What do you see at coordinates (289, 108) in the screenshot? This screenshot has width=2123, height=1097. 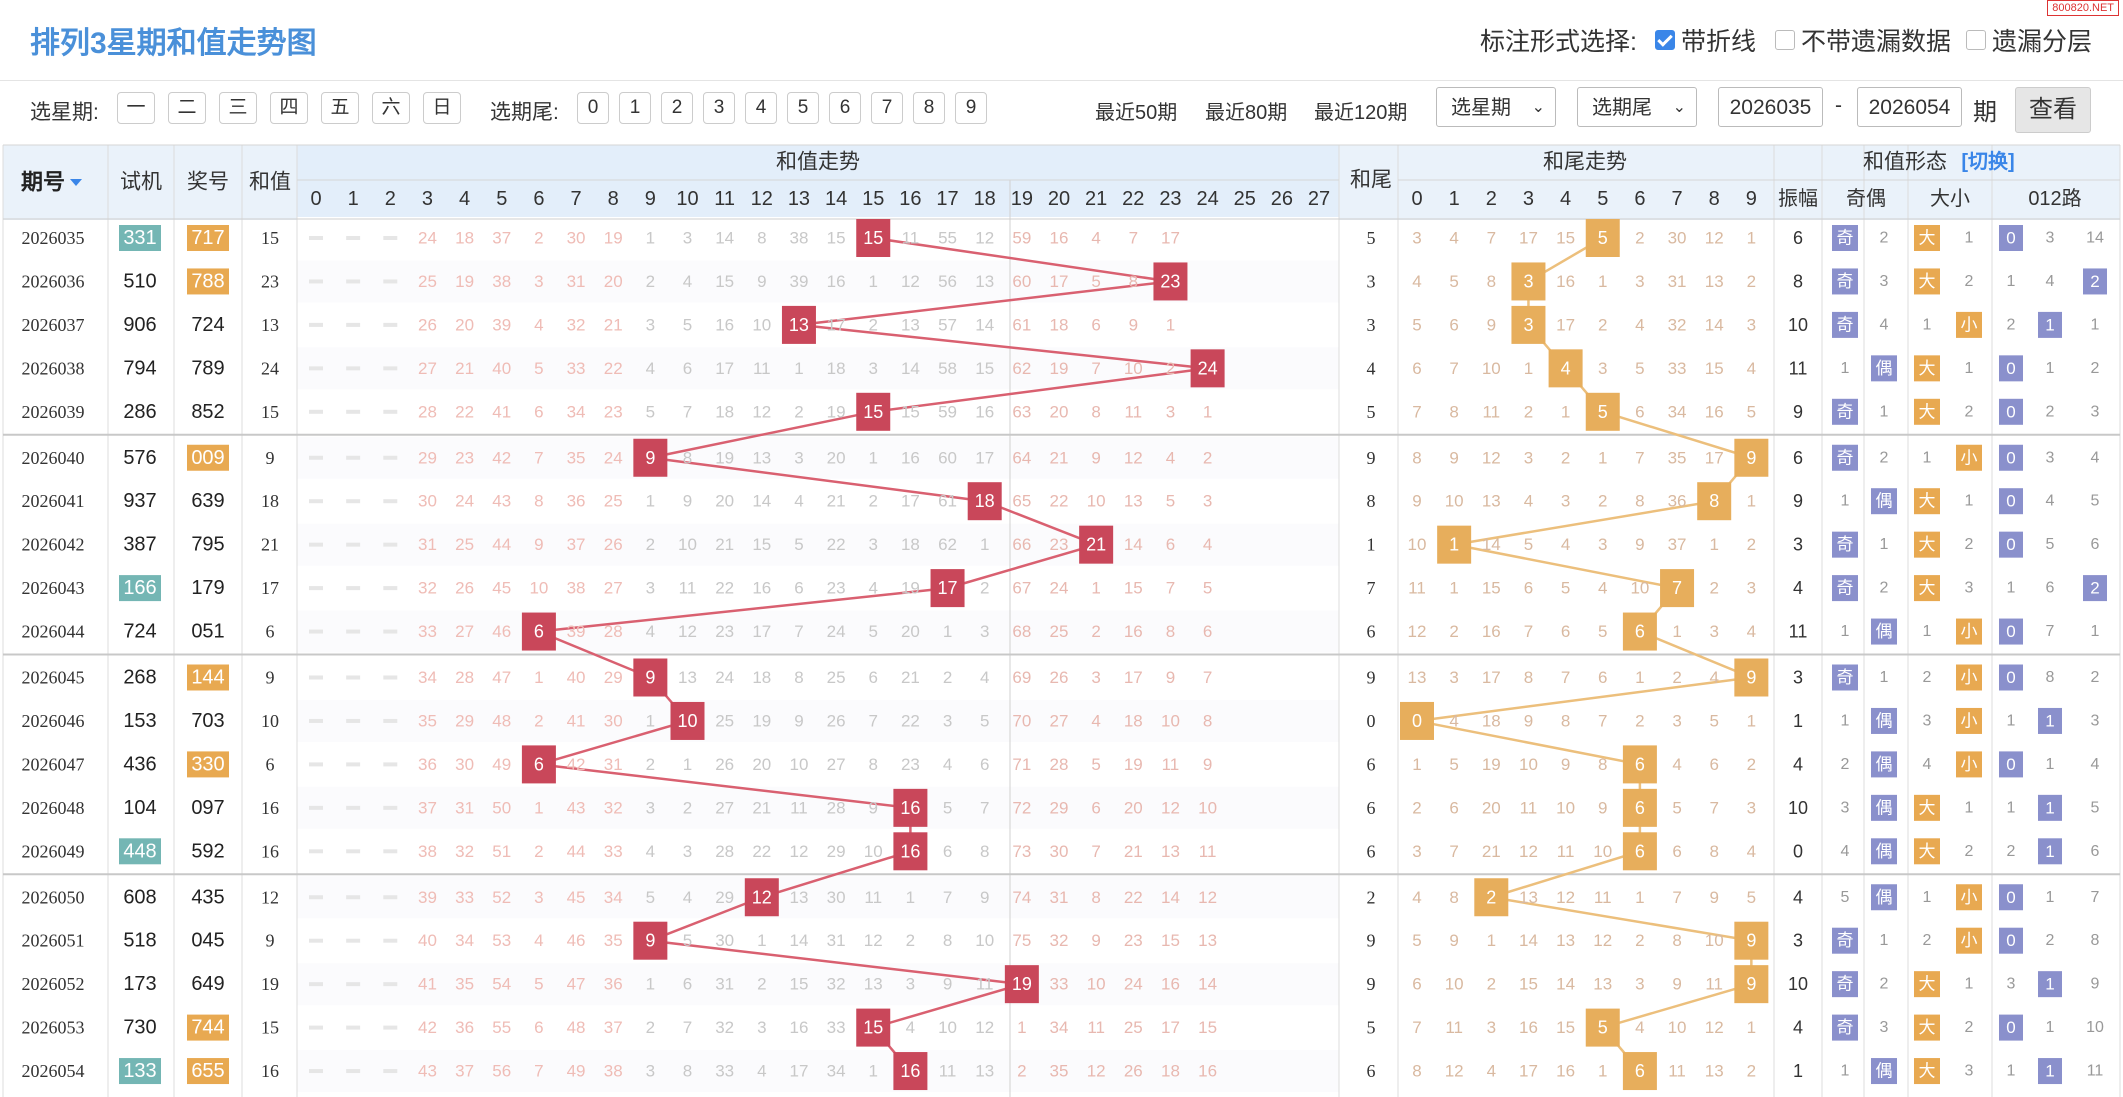 I see `weekday-chip: 四` at bounding box center [289, 108].